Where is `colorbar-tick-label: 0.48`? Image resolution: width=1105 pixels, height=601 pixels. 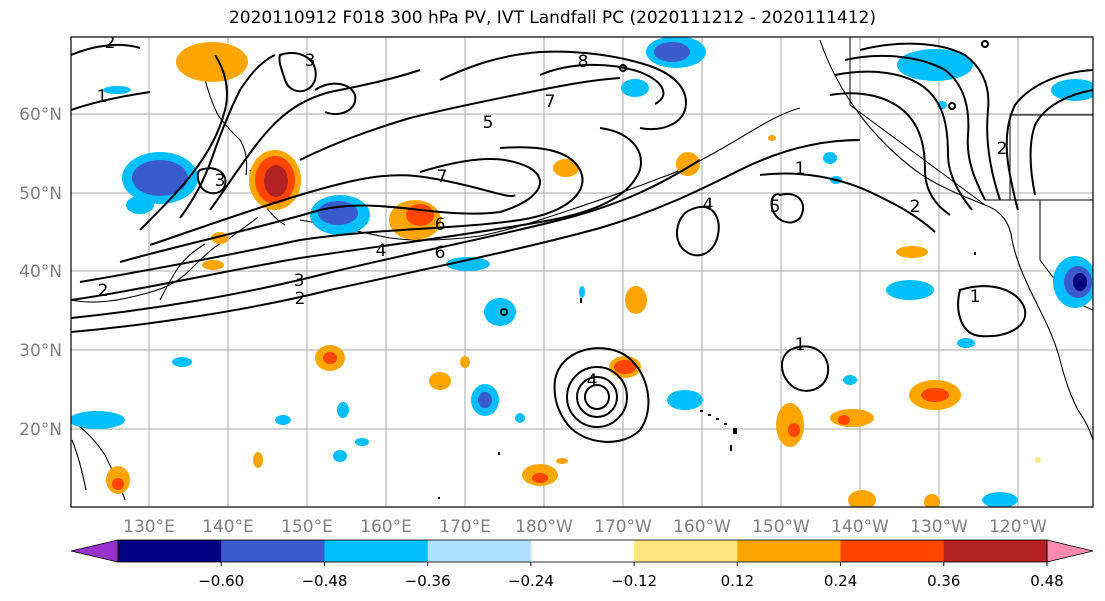 colorbar-tick-label: 0.48 is located at coordinates (1046, 581).